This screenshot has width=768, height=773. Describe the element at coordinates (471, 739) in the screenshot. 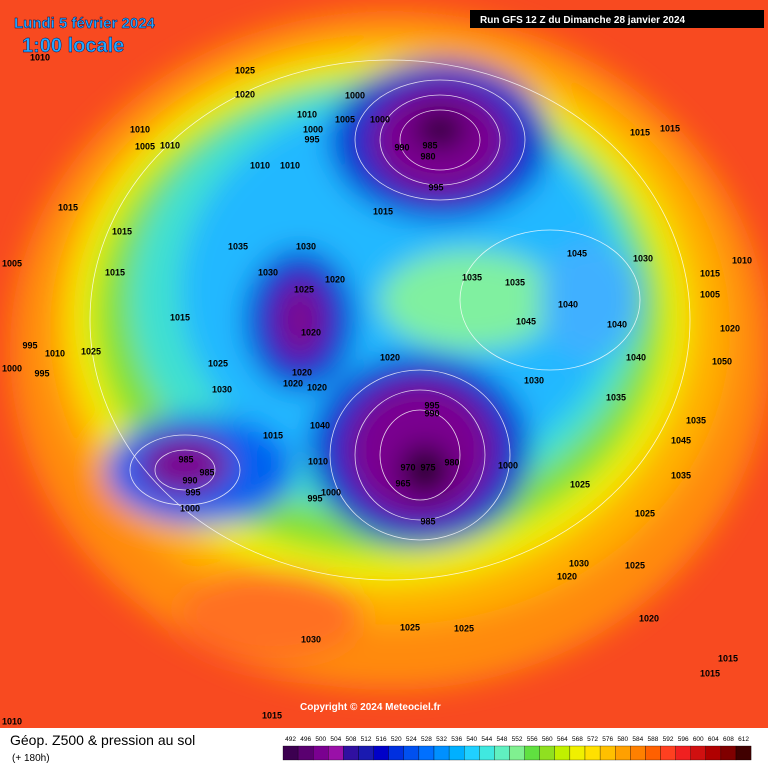

I see `colorbar-label: 540` at that location.